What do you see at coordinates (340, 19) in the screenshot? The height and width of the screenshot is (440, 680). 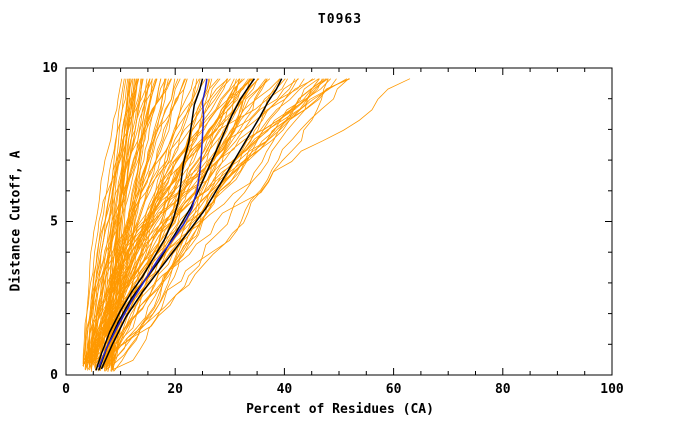 I see `chart-title: T0963` at bounding box center [340, 19].